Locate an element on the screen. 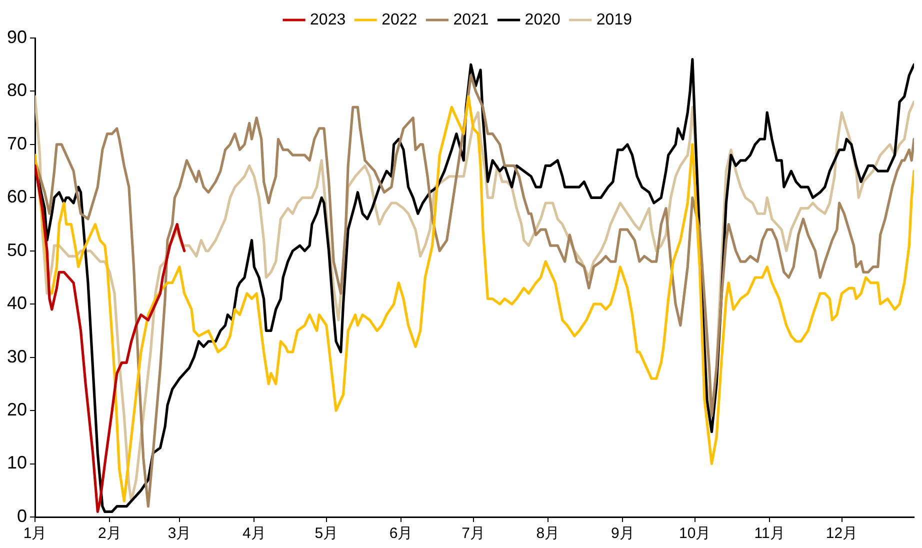 This screenshot has width=922, height=548. x-tick-label: 4月 is located at coordinates (254, 533).